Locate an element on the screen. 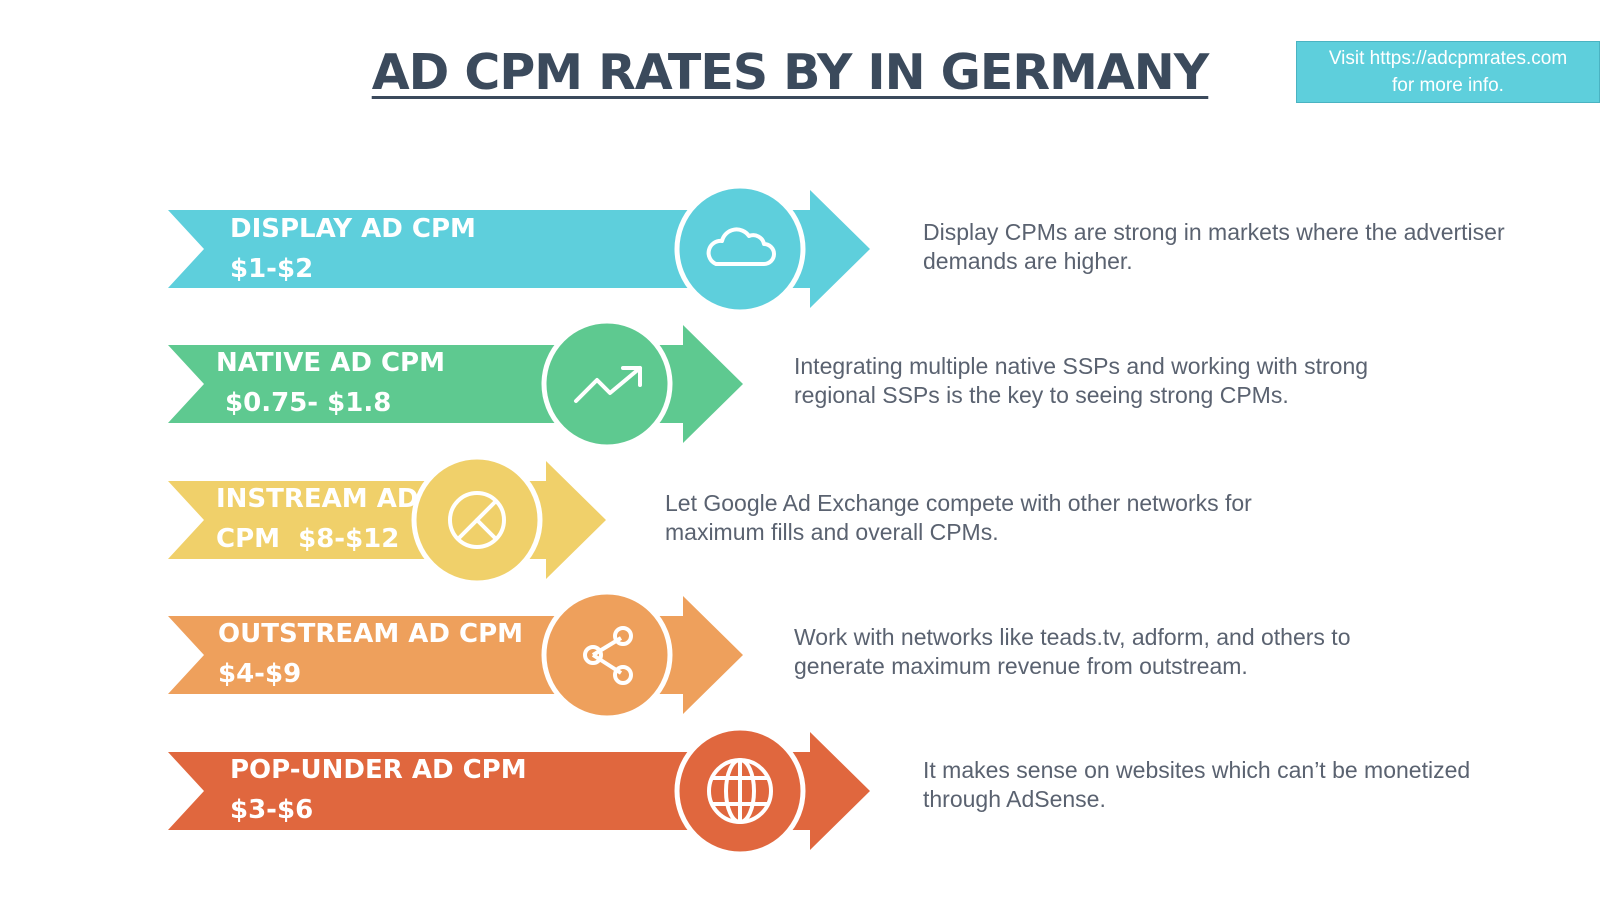 This screenshot has width=1600, height=900. display-label: DISPLAY AD CPM $1-$2 is located at coordinates (353, 249).